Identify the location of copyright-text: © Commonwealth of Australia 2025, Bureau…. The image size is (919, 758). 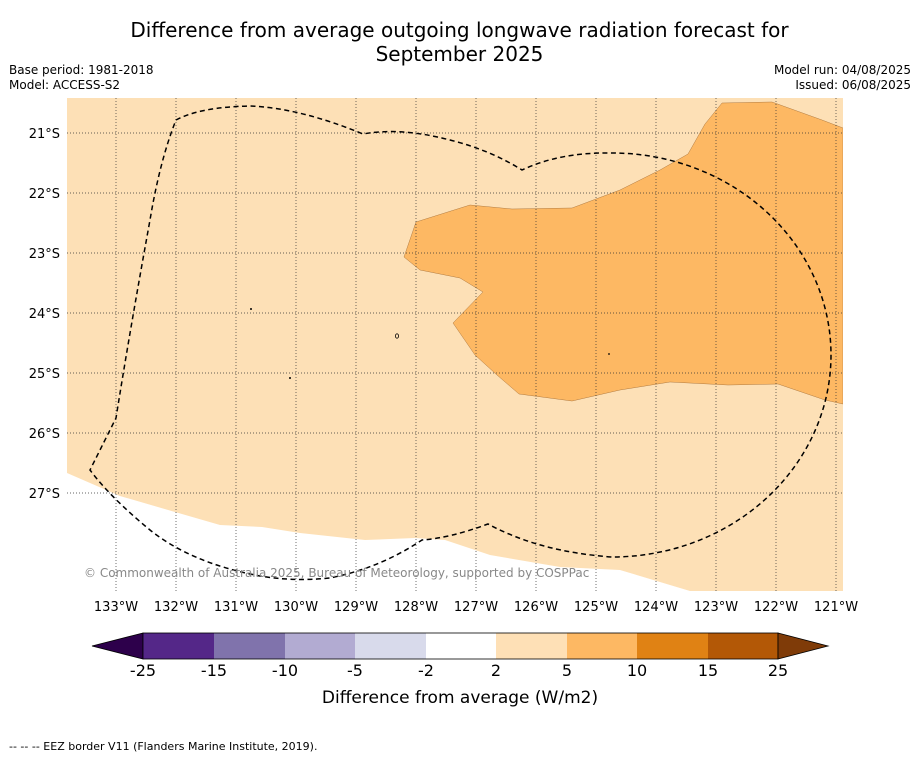
(336, 573).